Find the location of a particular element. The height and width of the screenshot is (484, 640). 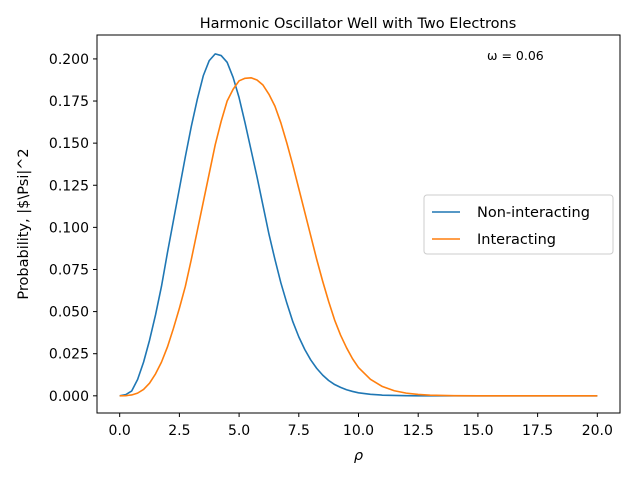

y-axis-label: Probability, |$\Psi|^2 is located at coordinates (24, 223).